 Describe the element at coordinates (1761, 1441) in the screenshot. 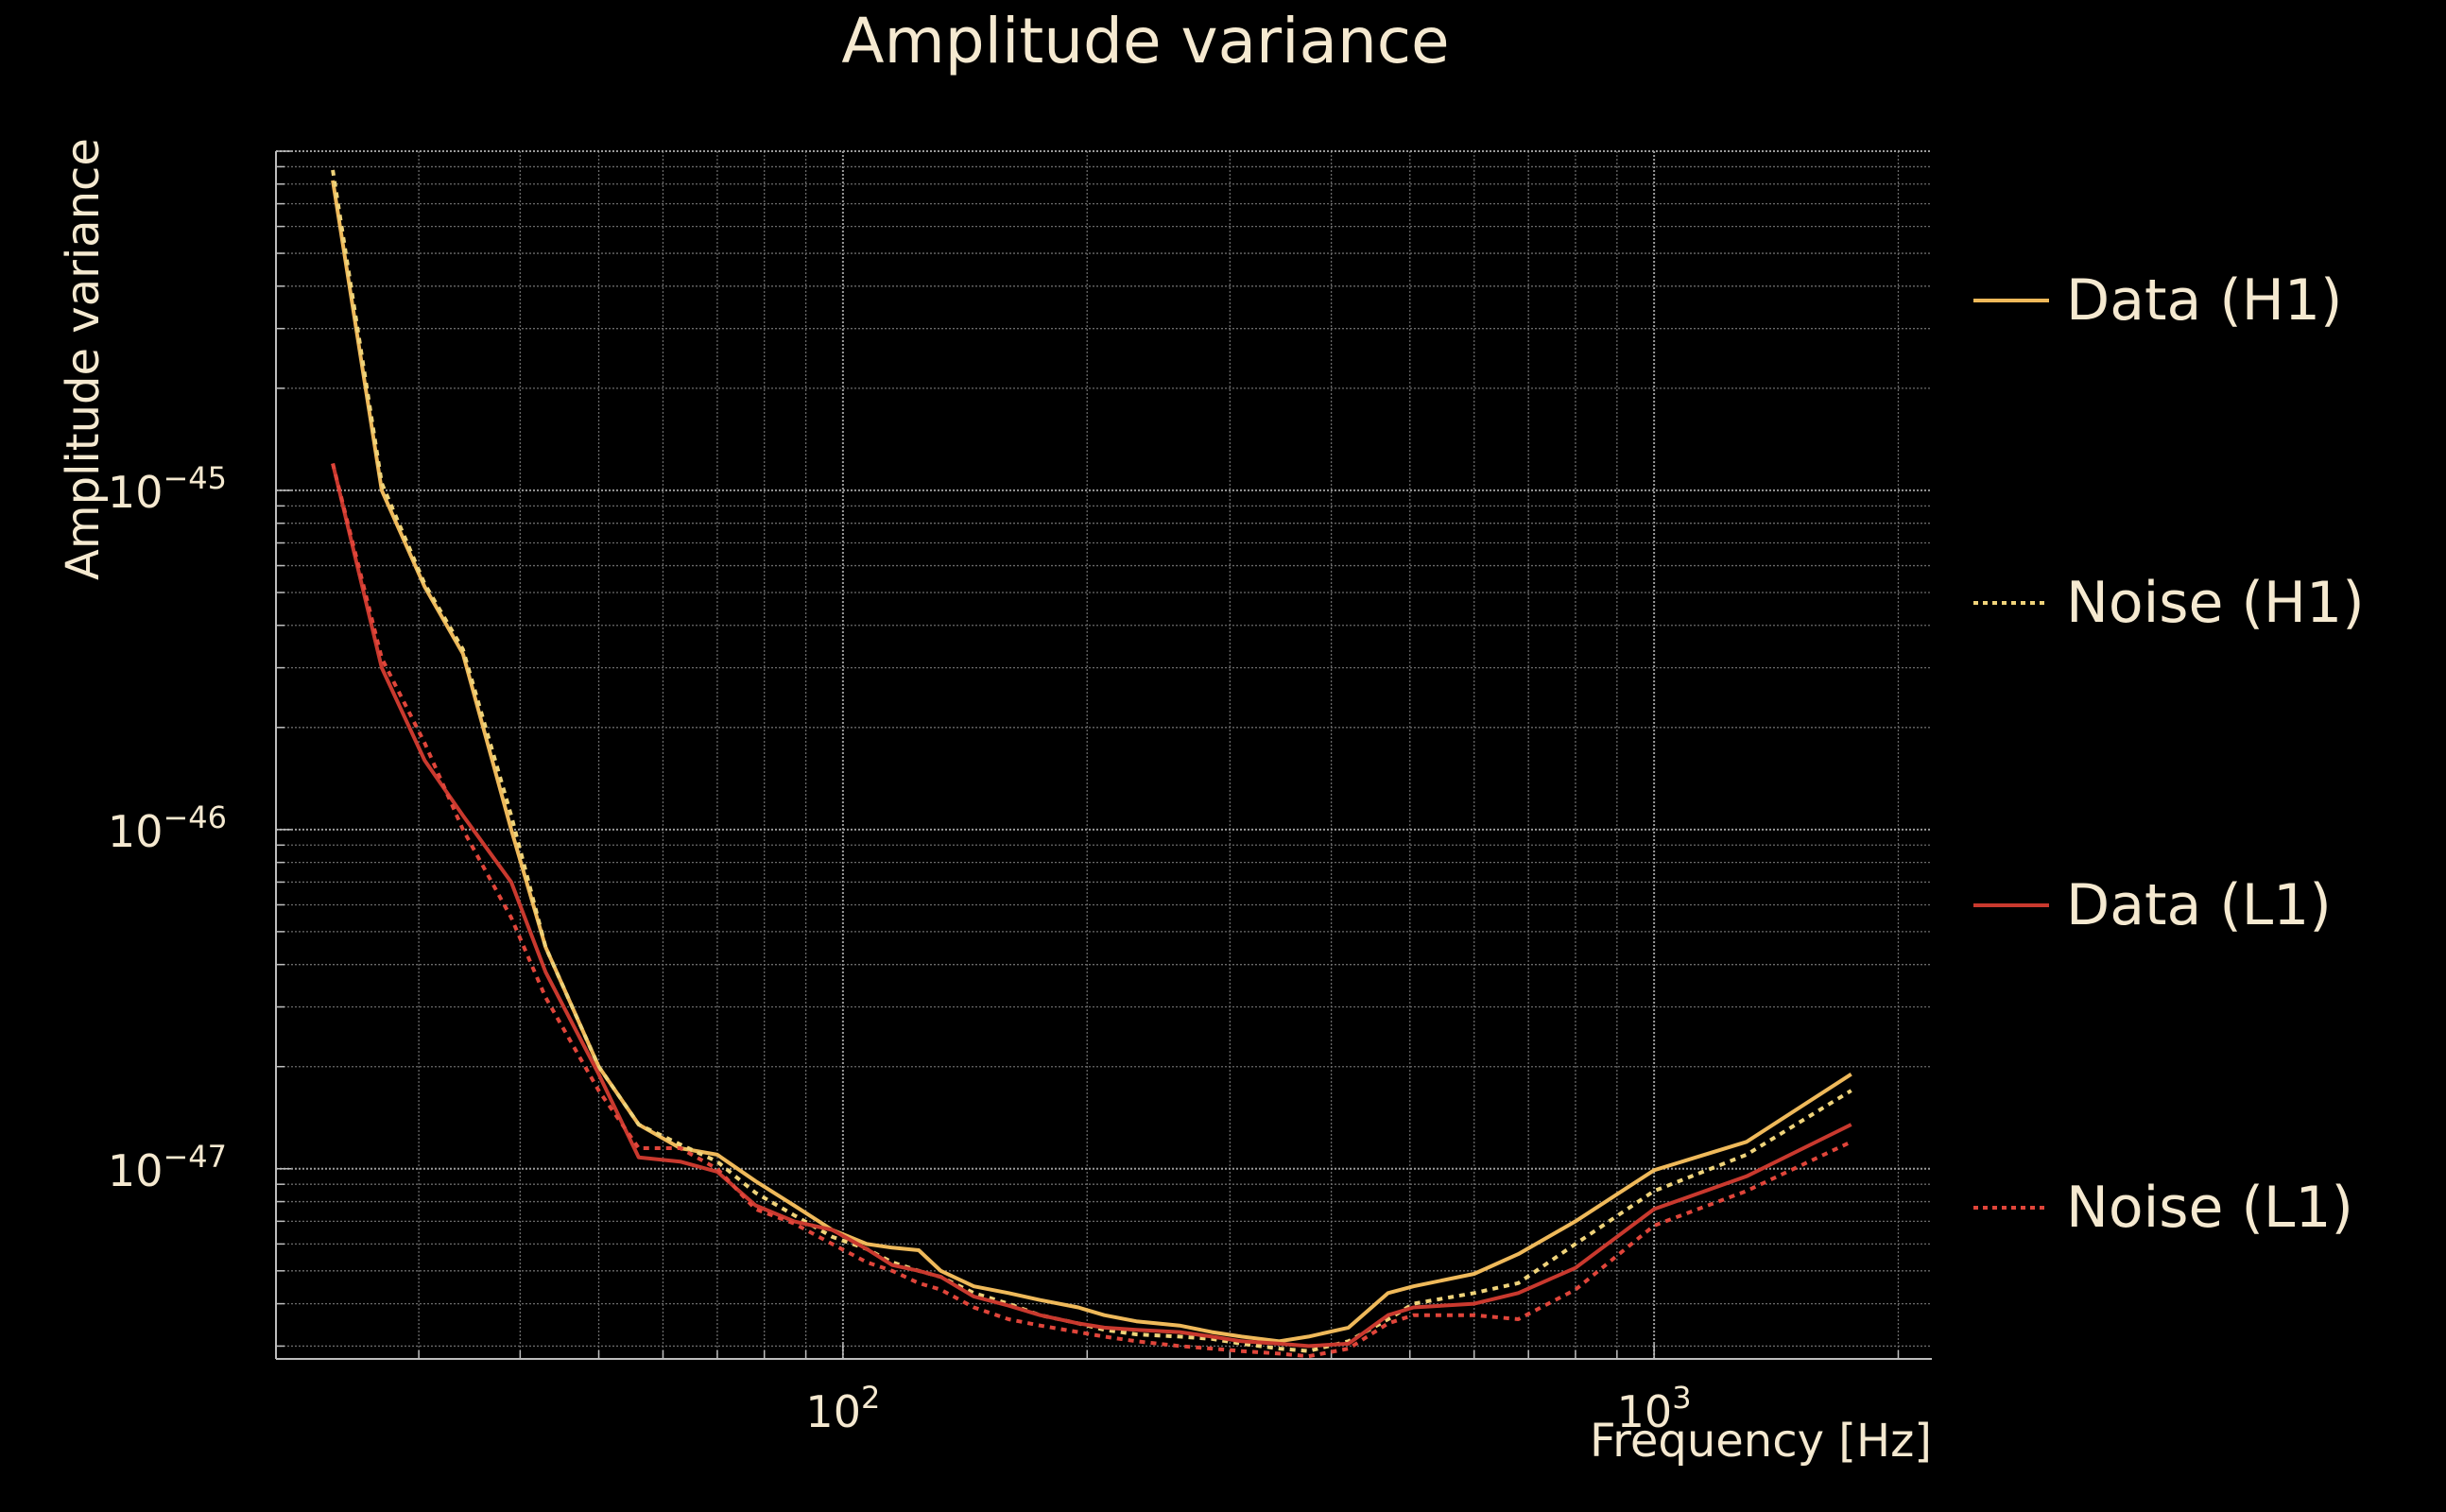

I see `x-axis-label: Frequency [Hz]` at that location.